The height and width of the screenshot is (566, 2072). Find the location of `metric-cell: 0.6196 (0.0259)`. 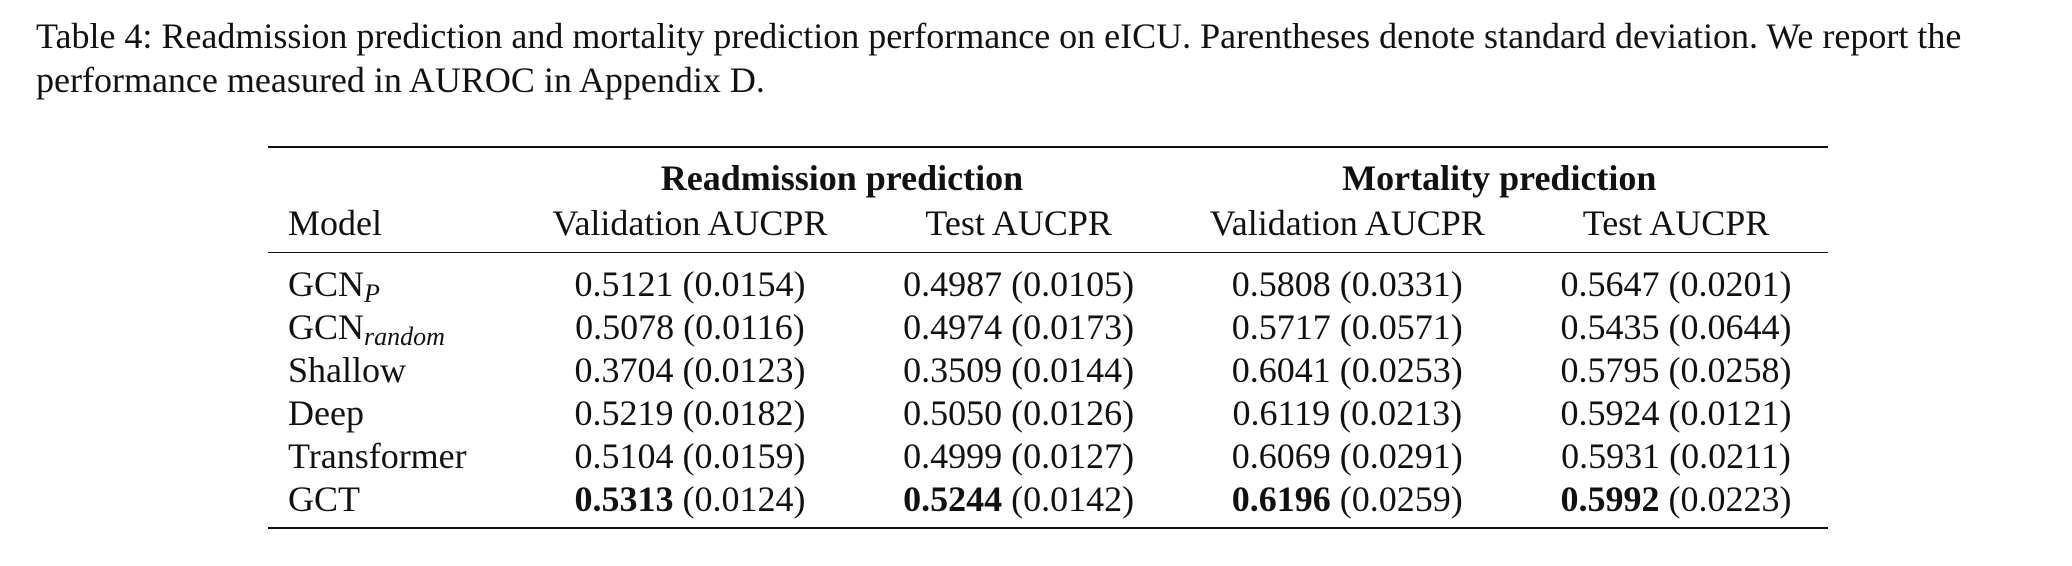

metric-cell: 0.6196 (0.0259) is located at coordinates (1347, 503).